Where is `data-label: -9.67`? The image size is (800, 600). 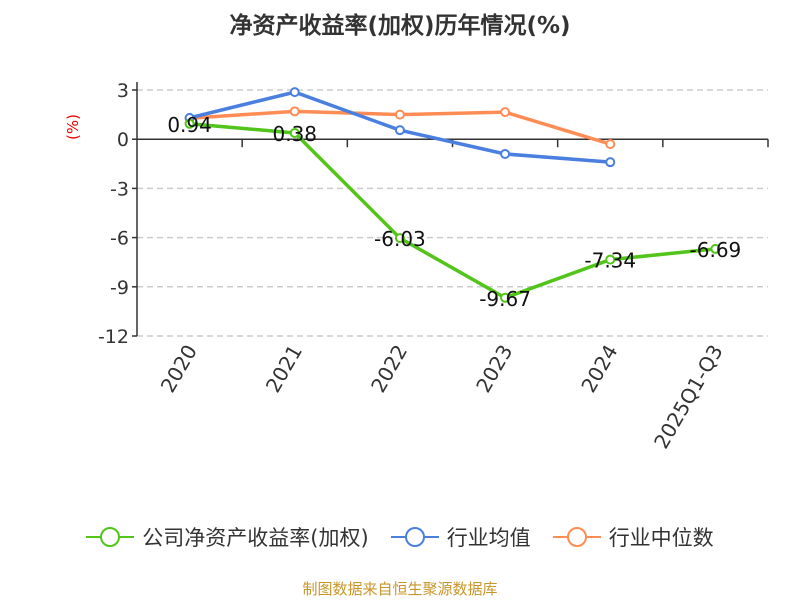 data-label: -9.67 is located at coordinates (505, 299).